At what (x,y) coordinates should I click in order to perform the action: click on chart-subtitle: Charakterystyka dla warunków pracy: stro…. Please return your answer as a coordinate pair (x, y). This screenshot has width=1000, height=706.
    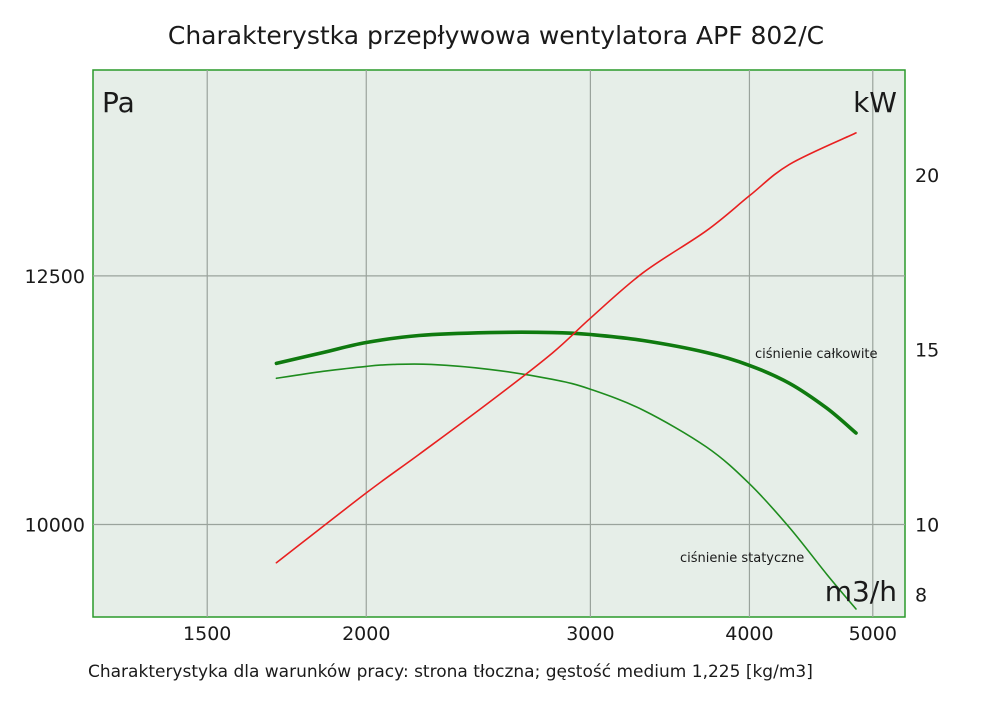
    Looking at the image, I should click on (450, 672).